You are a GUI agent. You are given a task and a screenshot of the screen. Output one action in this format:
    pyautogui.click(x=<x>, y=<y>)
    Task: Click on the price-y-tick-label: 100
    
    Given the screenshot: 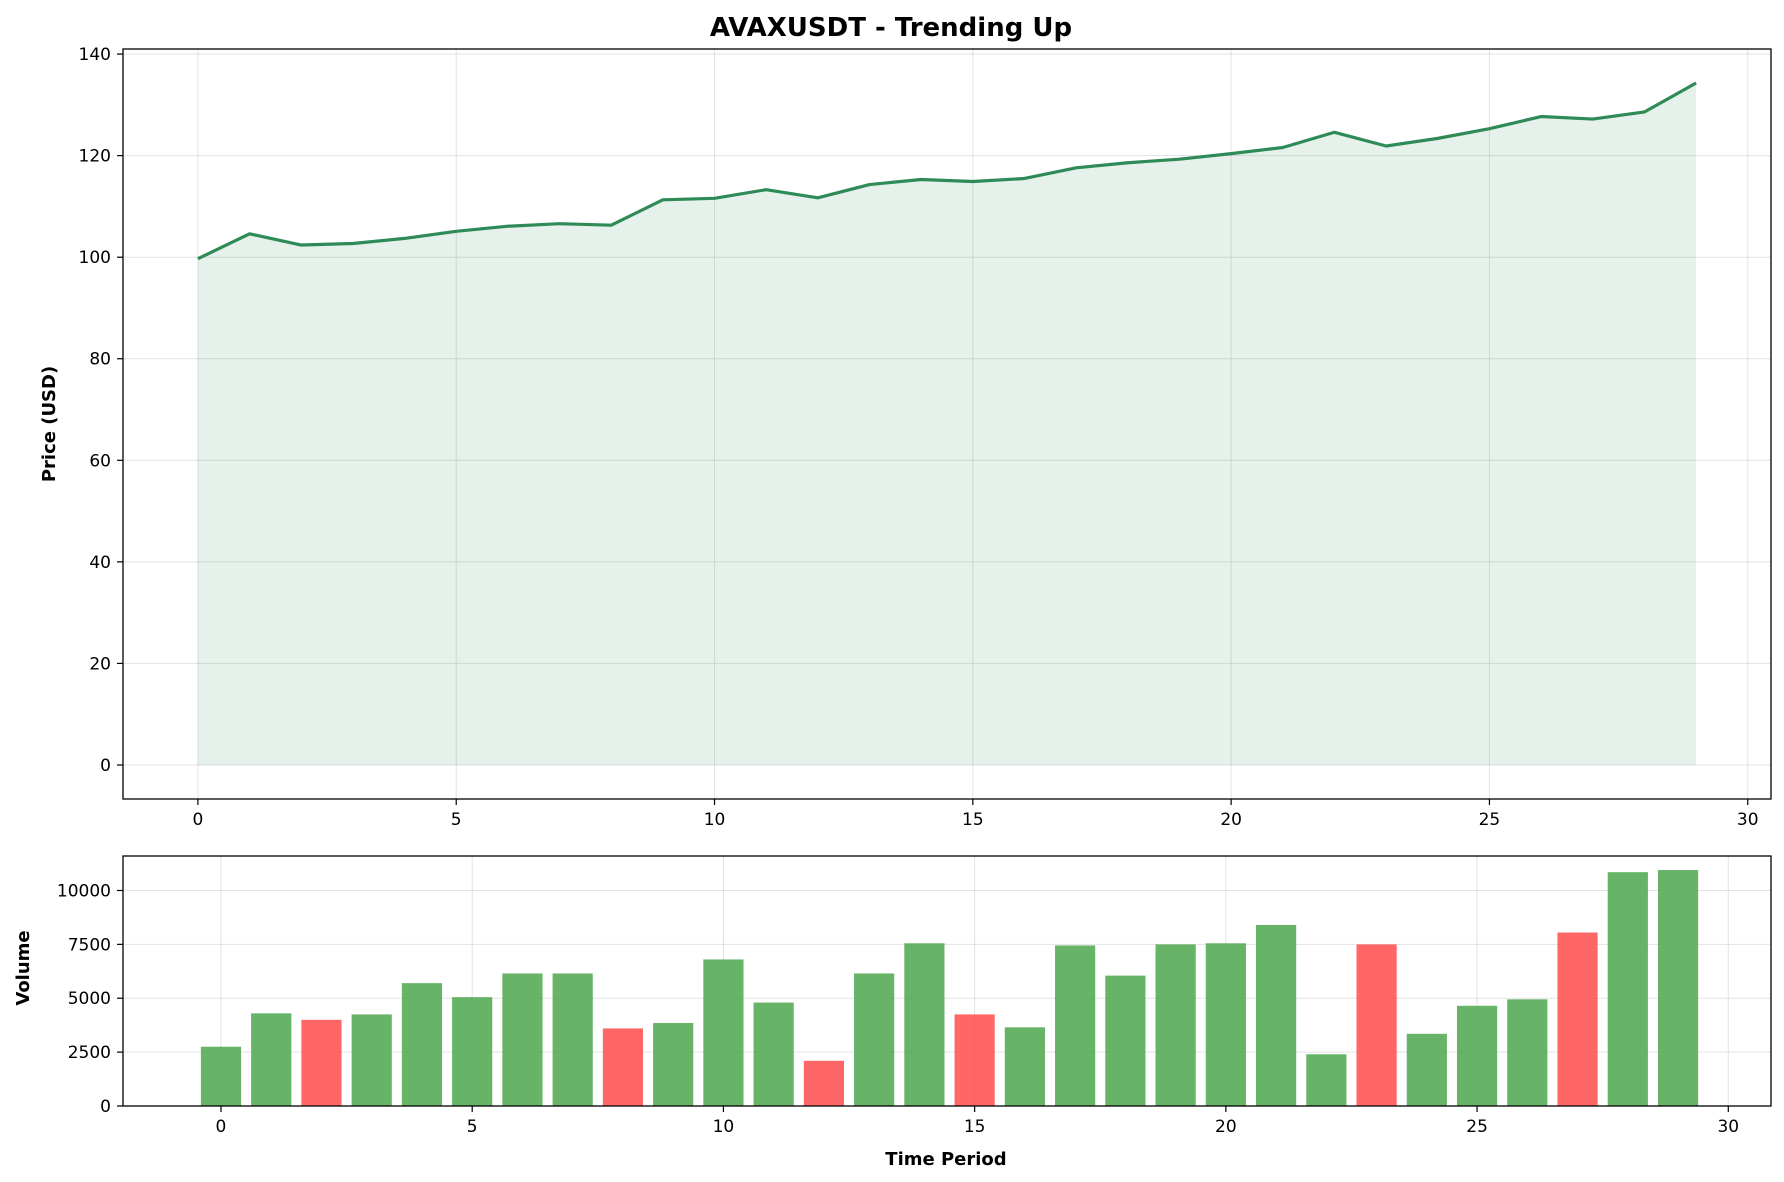 What is the action you would take?
    pyautogui.click(x=95, y=258)
    